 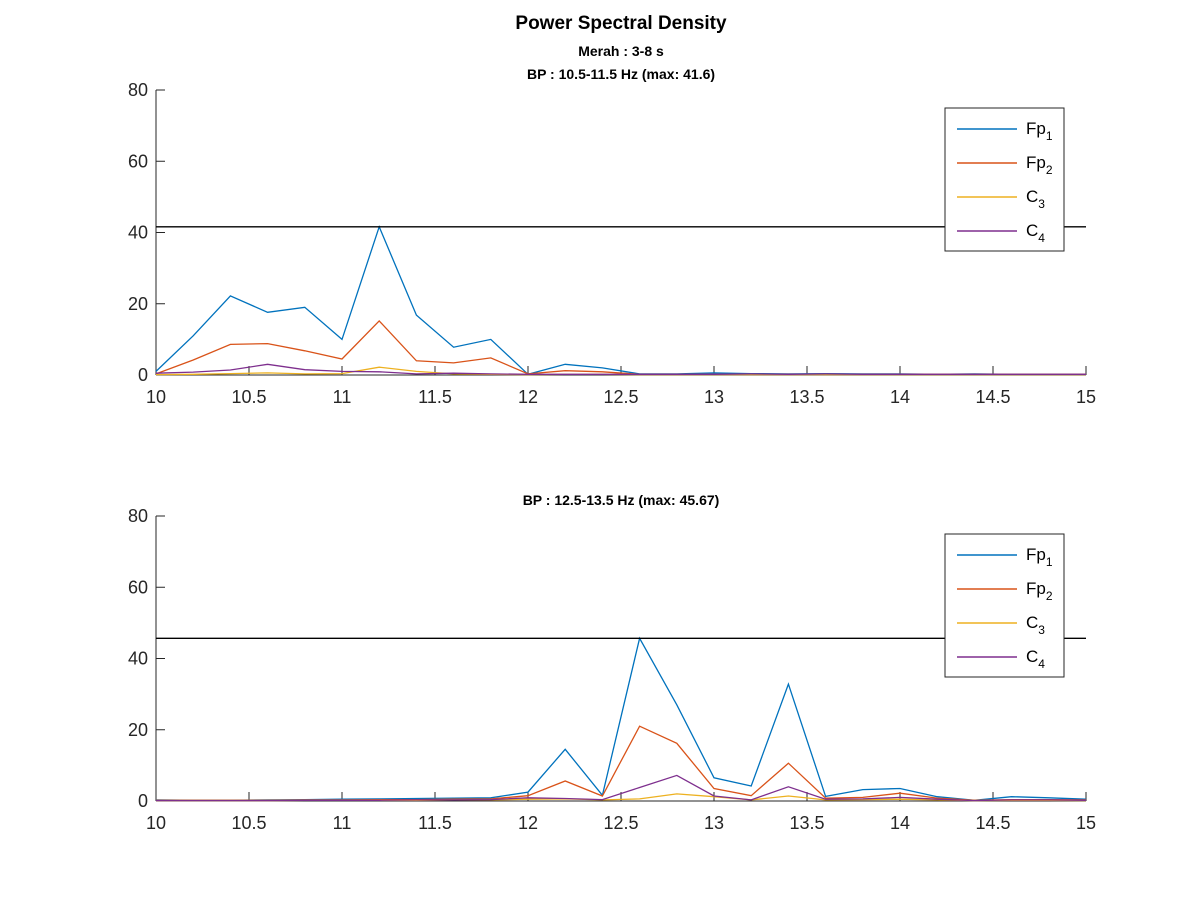 What do you see at coordinates (621, 500) in the screenshot?
I see `plot2-title: BP : 12.5-13.5 Hz (max: 45.67)` at bounding box center [621, 500].